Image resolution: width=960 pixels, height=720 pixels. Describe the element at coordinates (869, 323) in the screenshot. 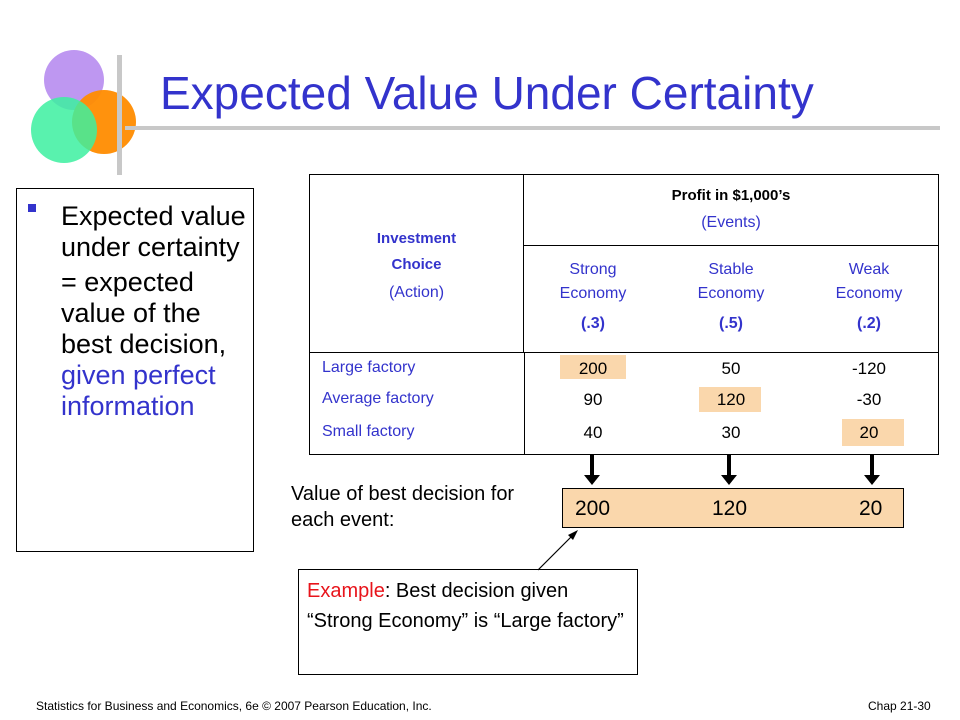

I see `event-prob: (.2)` at that location.